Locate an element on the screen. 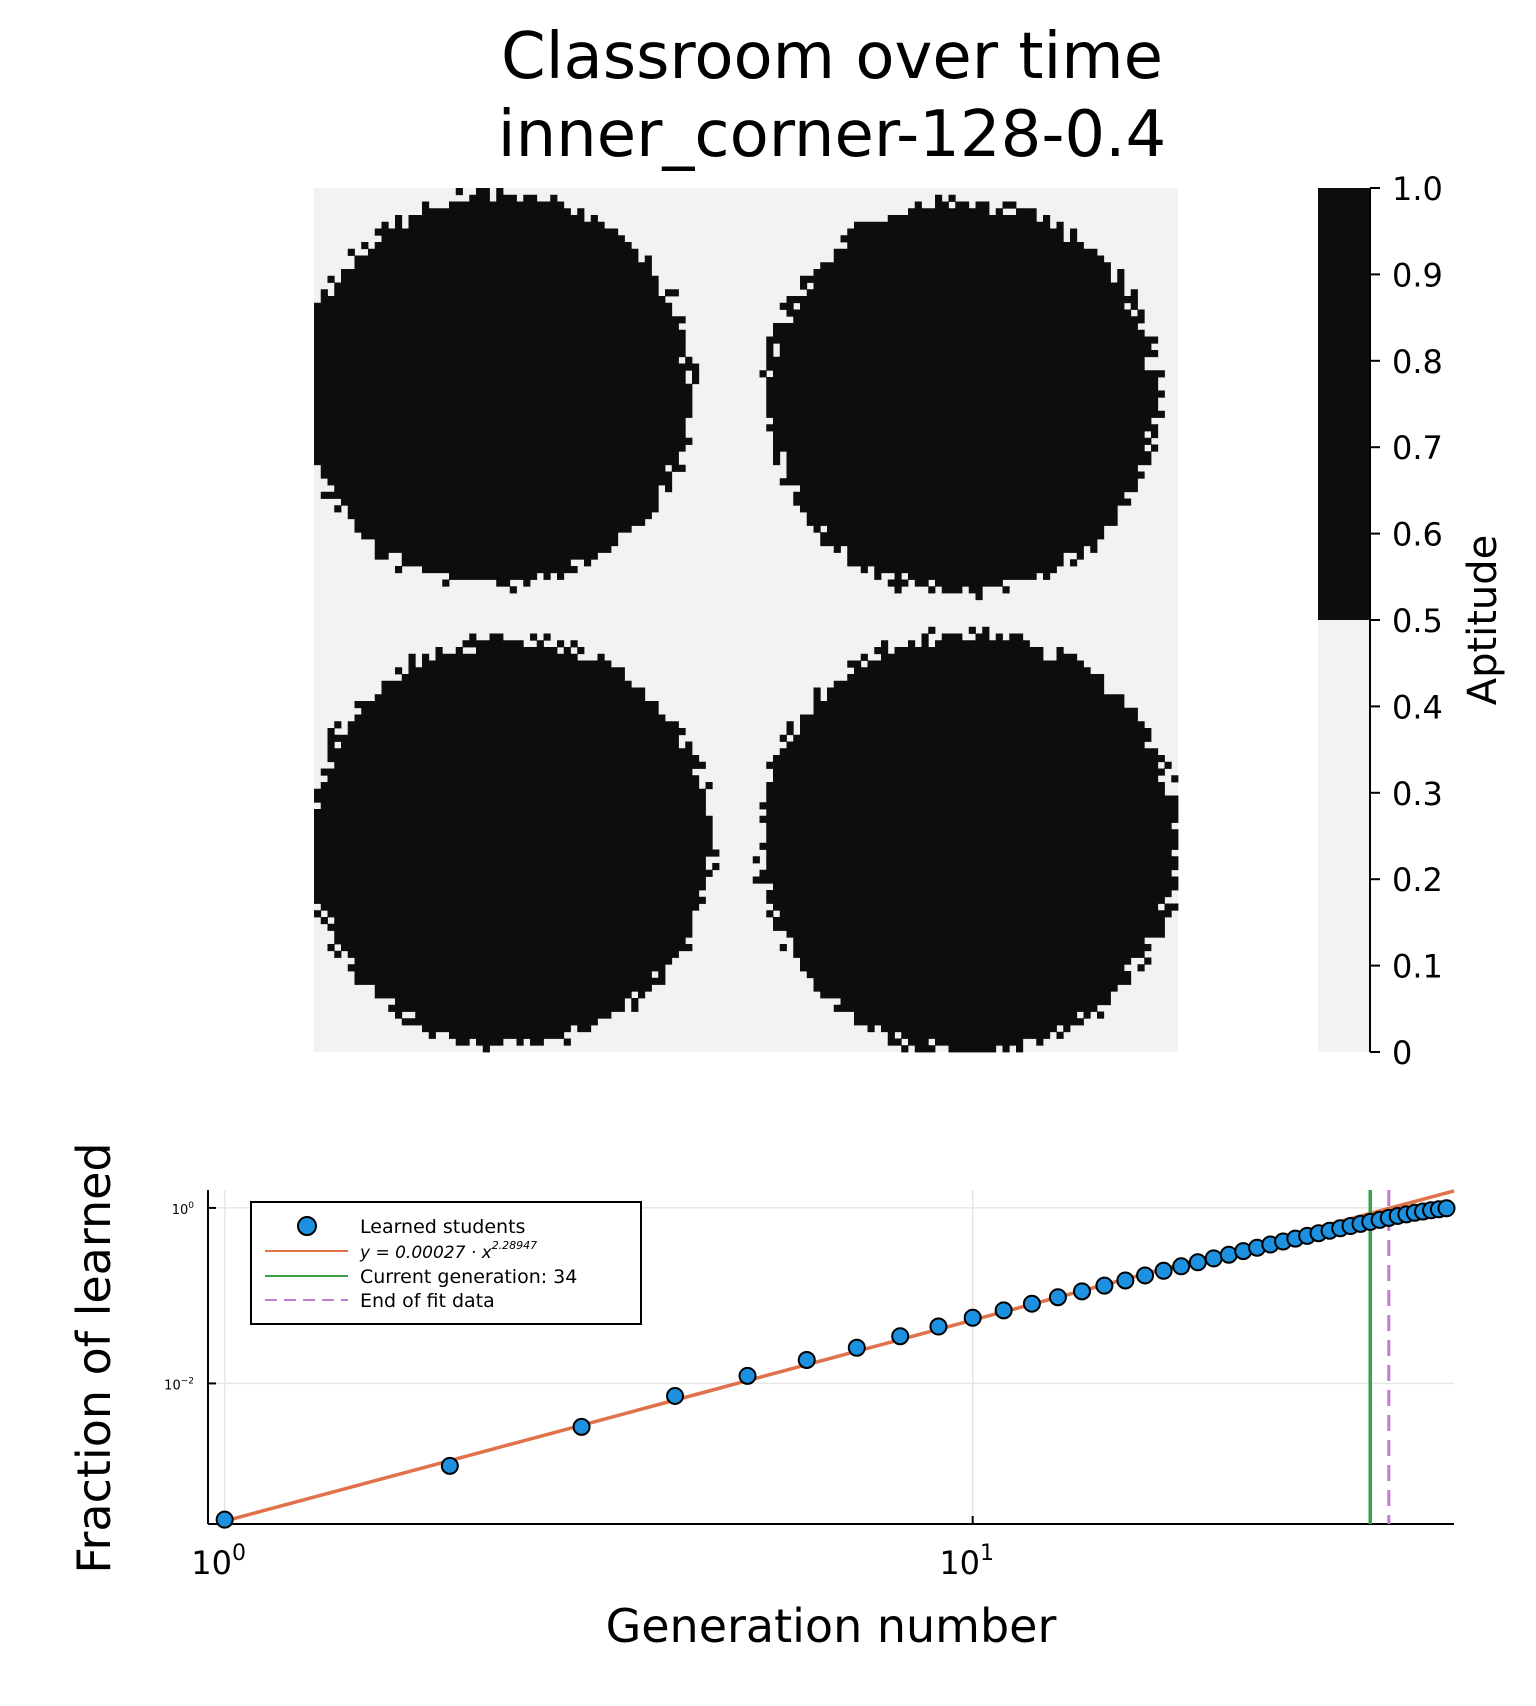 Image resolution: width=1536 pixels, height=1706 pixels. colorbar-upper is located at coordinates (1344, 404).